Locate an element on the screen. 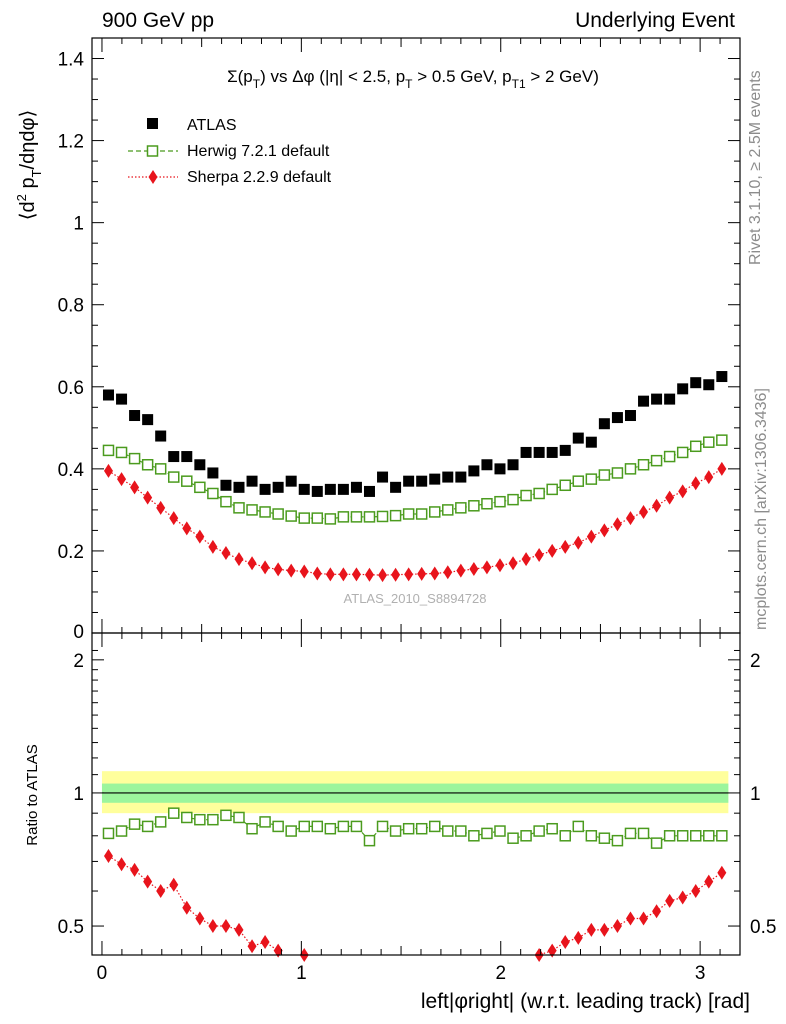 This screenshot has height=1024, width=786. legend-entry-atlas: ATLAS is located at coordinates (192, 125).